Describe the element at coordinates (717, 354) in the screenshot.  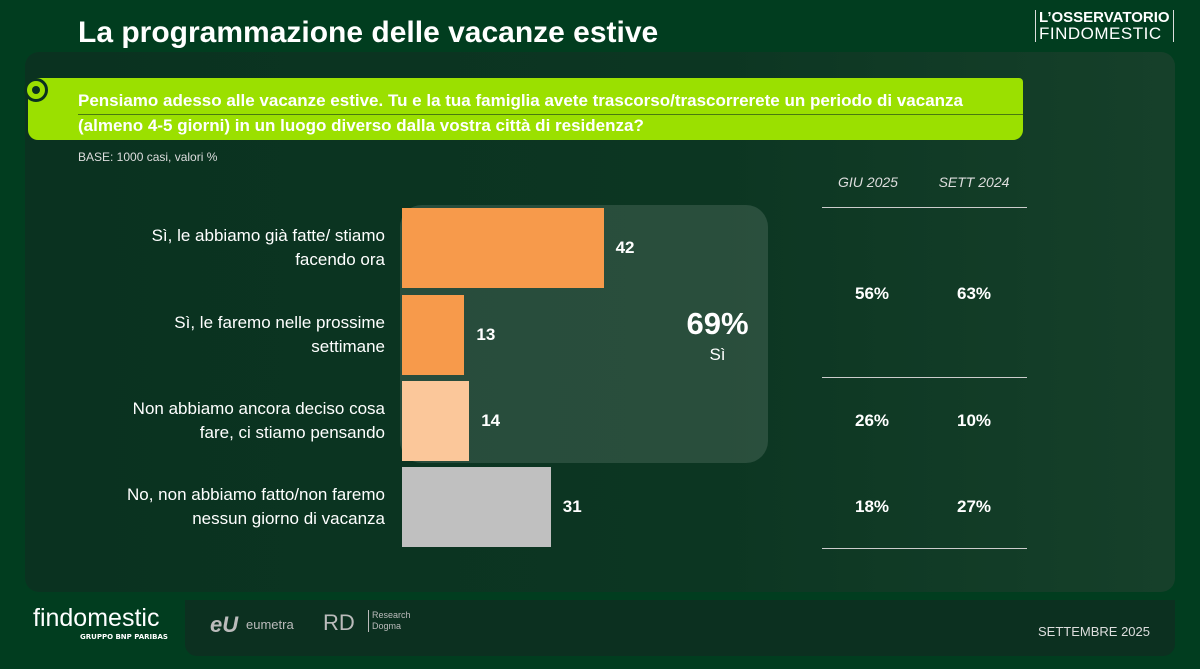
I see `yes-total-label: Sì` at that location.